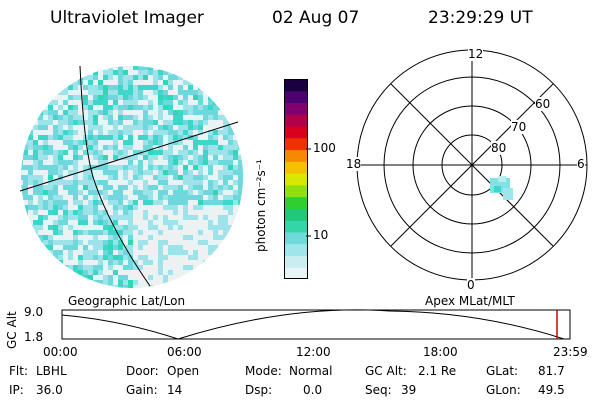 This screenshot has width=600, height=400. I want to click on timeline-xtick-2359: 23:59, so click(570, 352).